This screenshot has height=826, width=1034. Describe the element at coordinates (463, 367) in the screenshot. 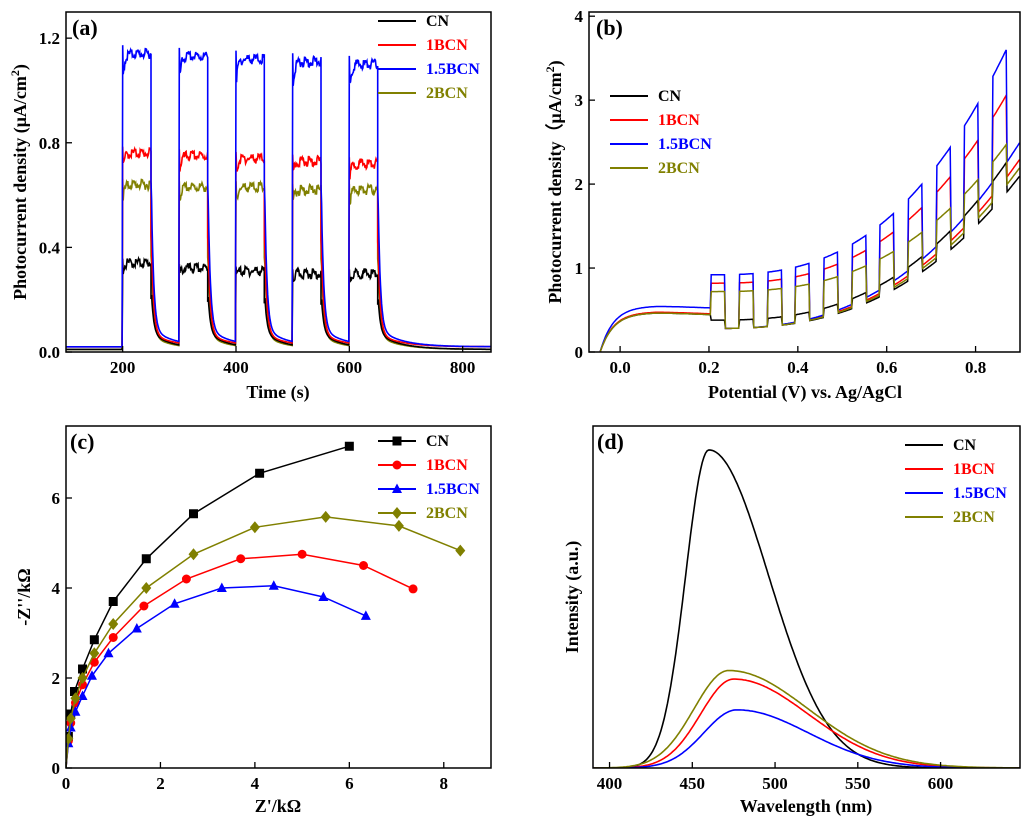

I see `x-tick-label: 800` at that location.